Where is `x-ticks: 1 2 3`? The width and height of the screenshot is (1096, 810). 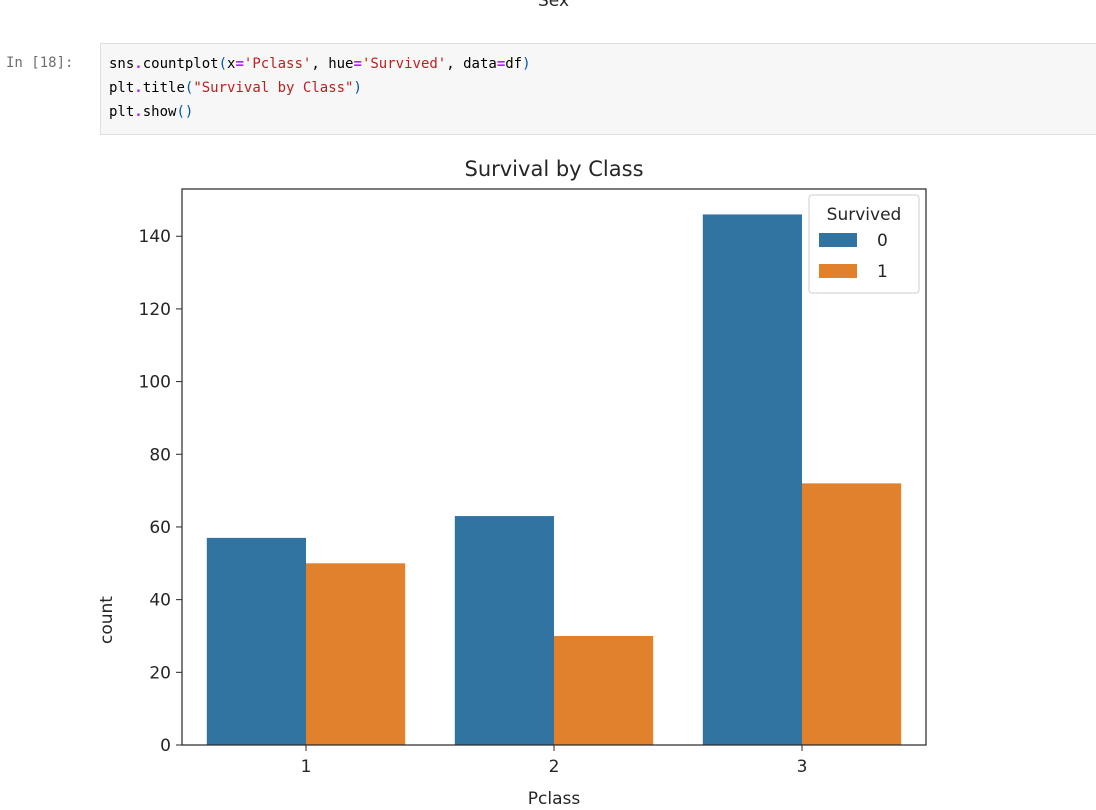 x-ticks: 1 2 3 is located at coordinates (554, 761).